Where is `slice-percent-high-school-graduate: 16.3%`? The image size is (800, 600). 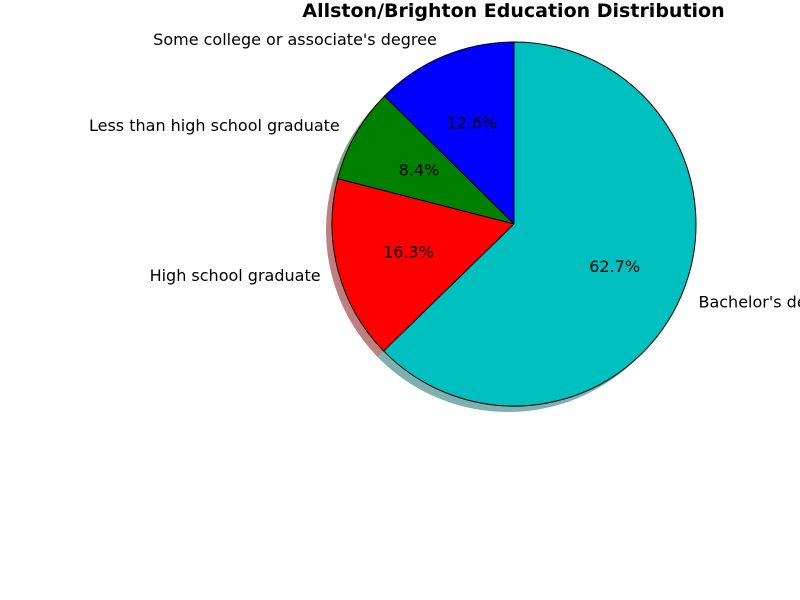 slice-percent-high-school-graduate: 16.3% is located at coordinates (408, 252).